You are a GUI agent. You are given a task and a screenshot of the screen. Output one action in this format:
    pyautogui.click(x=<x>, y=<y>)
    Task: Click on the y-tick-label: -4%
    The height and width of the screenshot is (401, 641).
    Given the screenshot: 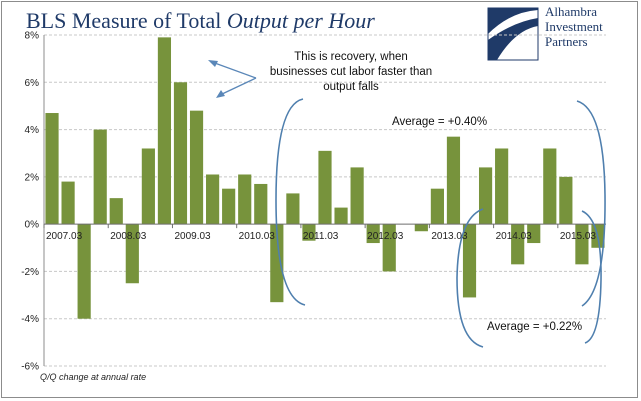 What is the action you would take?
    pyautogui.click(x=30, y=319)
    